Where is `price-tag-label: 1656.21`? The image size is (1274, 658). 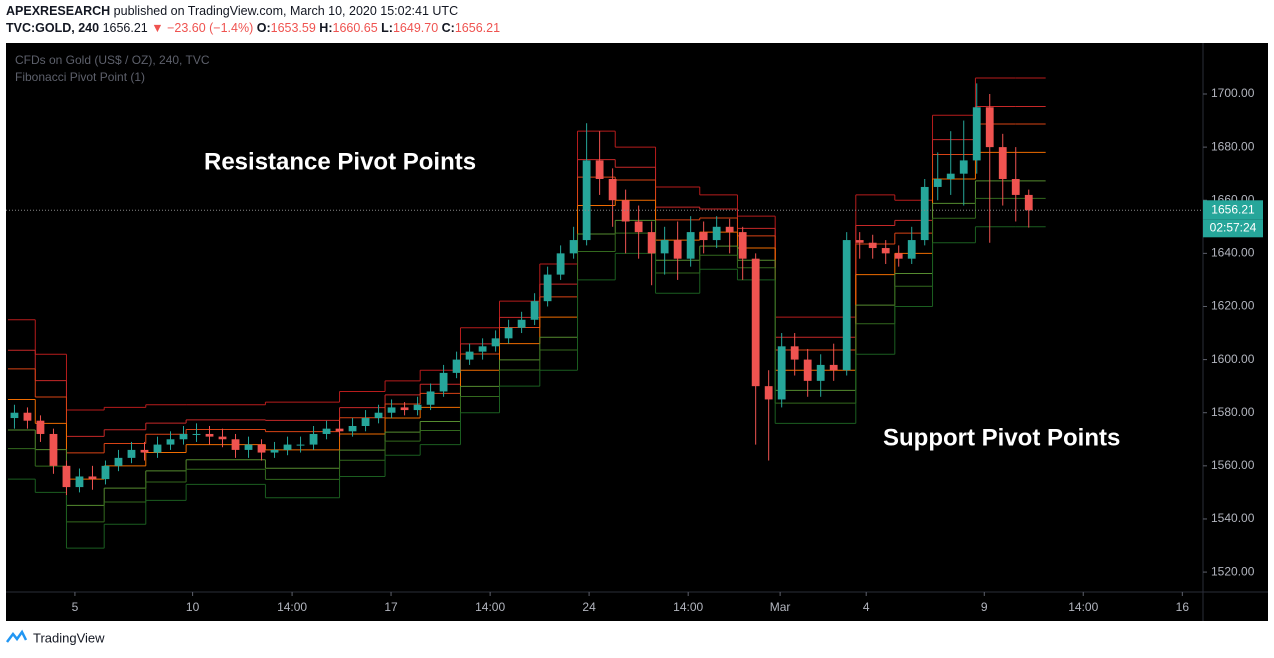 price-tag-label: 1656.21 is located at coordinates (1233, 209).